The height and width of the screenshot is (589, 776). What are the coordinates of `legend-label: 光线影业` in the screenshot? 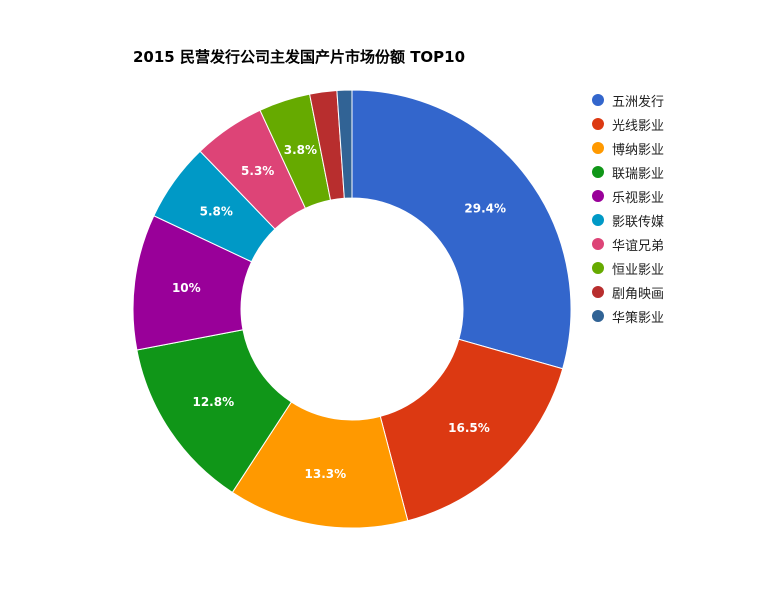 It's located at (638, 126).